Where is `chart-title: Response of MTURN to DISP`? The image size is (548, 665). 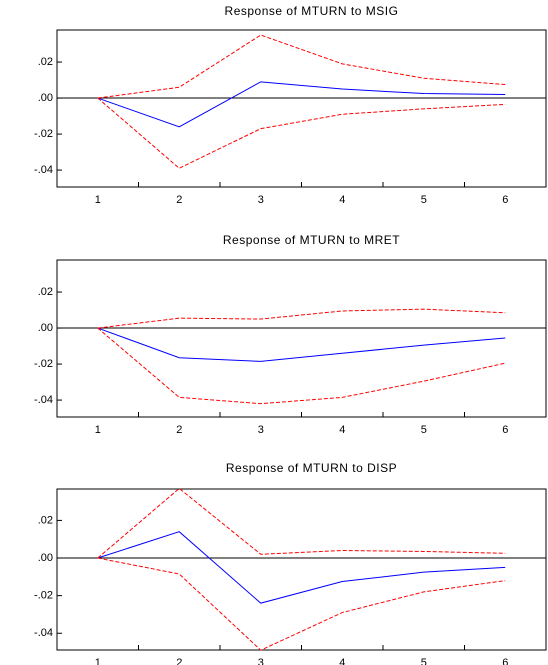 chart-title: Response of MTURN to DISP is located at coordinates (311, 468).